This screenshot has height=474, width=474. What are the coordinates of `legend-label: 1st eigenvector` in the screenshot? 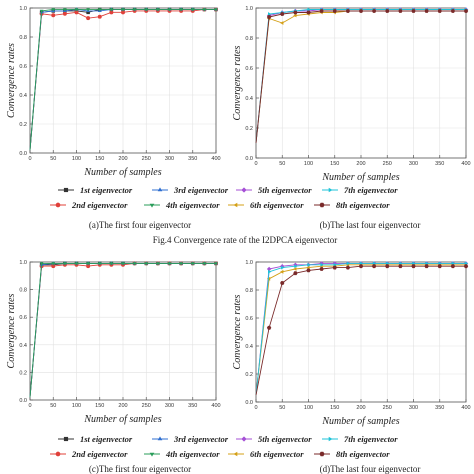 It's located at (106, 190).